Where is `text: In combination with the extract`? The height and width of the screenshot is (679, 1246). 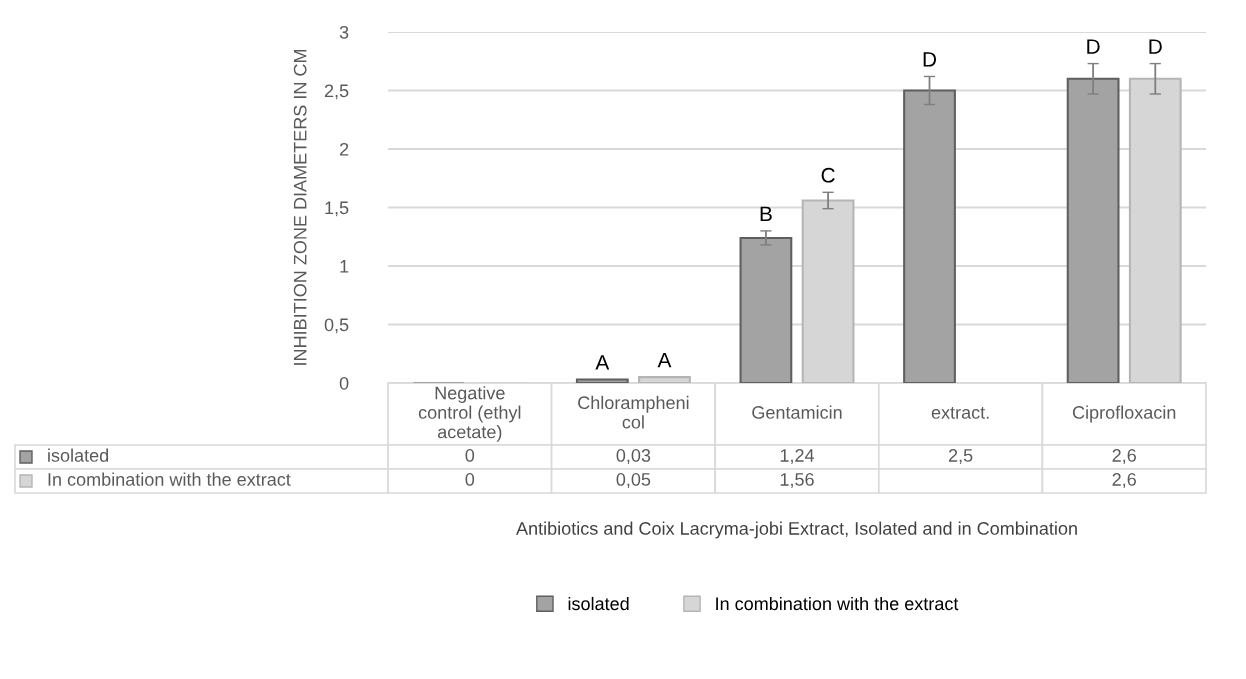
text: In combination with the extract is located at coordinates (837, 603).